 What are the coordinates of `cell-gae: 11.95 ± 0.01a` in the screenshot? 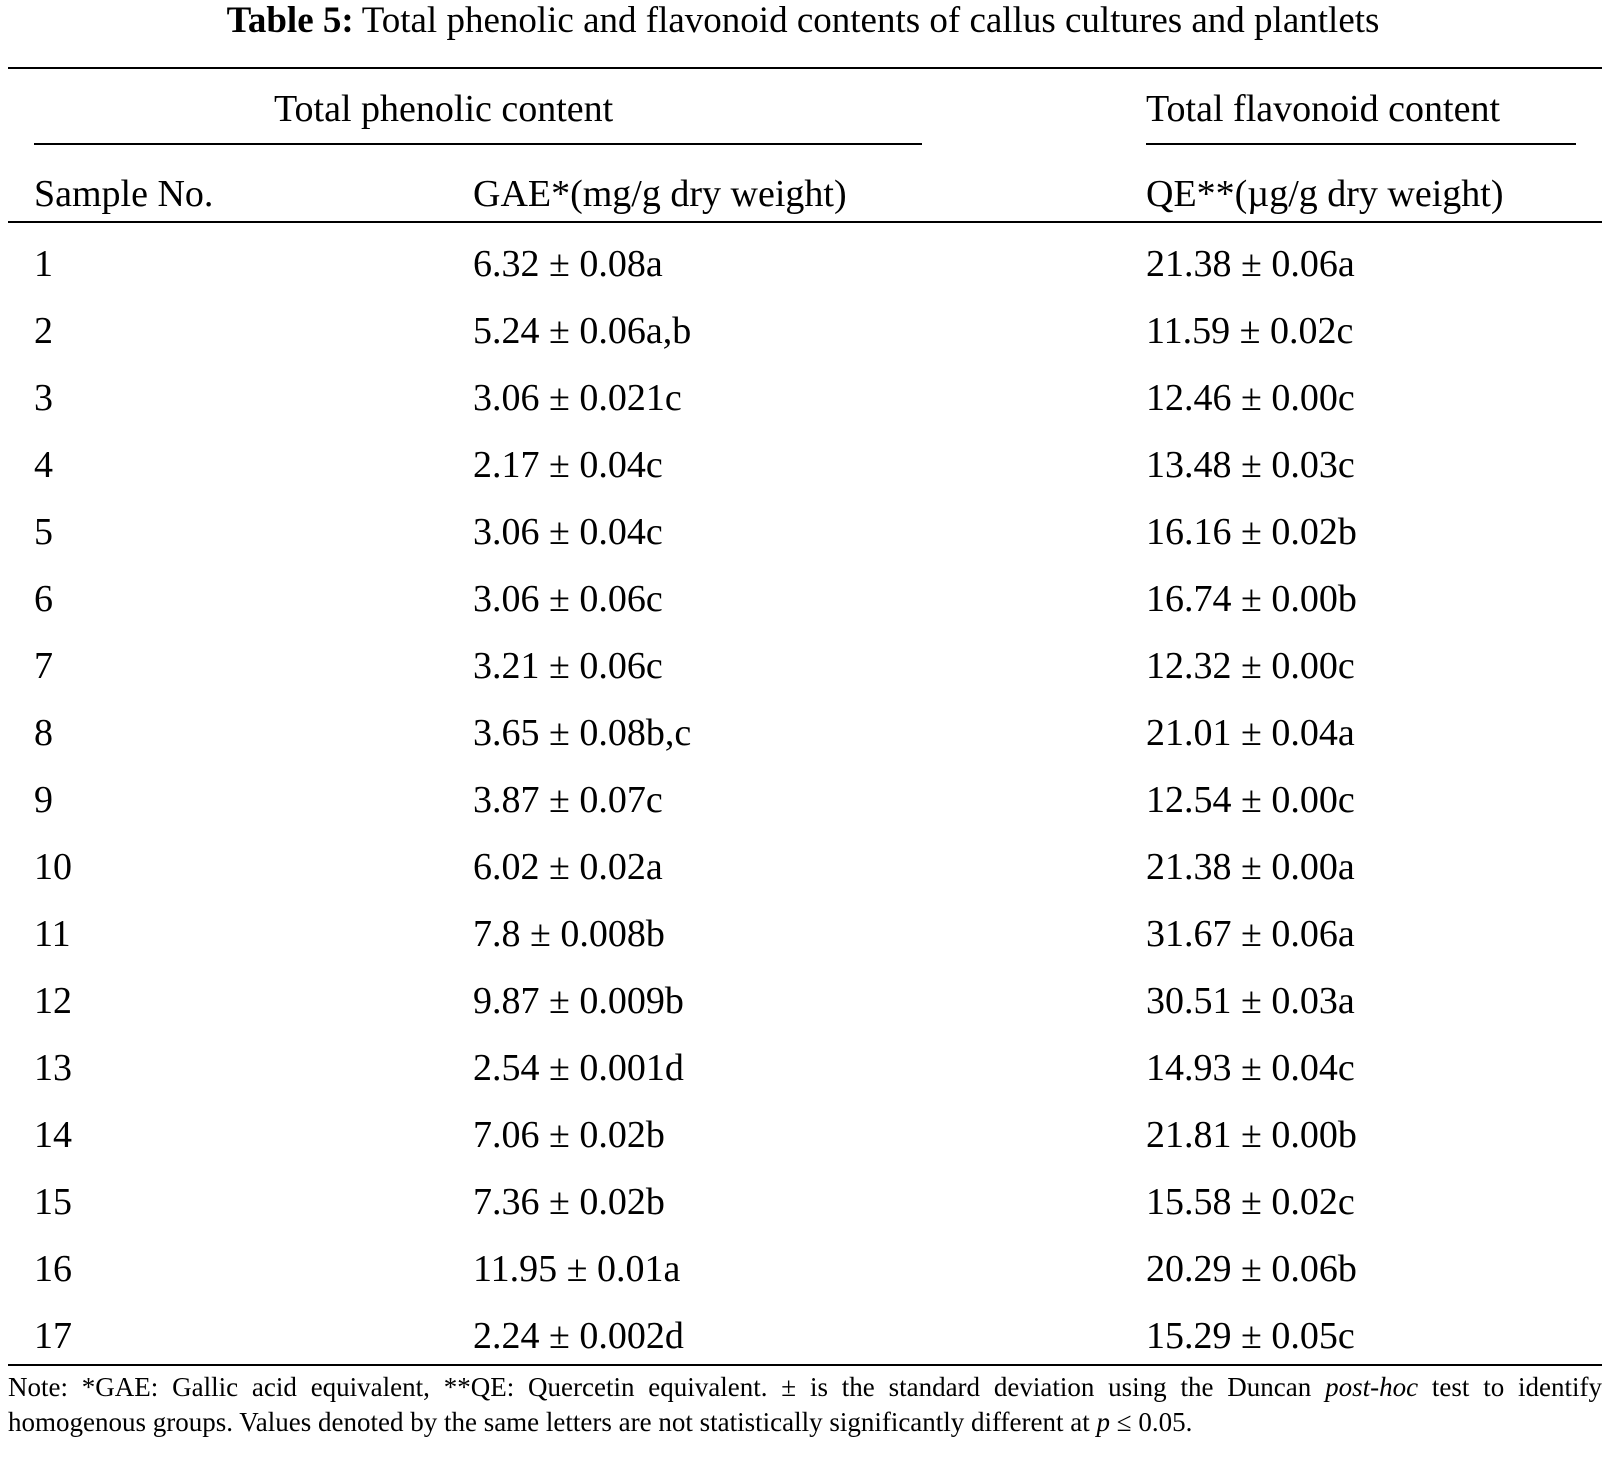 It's located at (577, 1269).